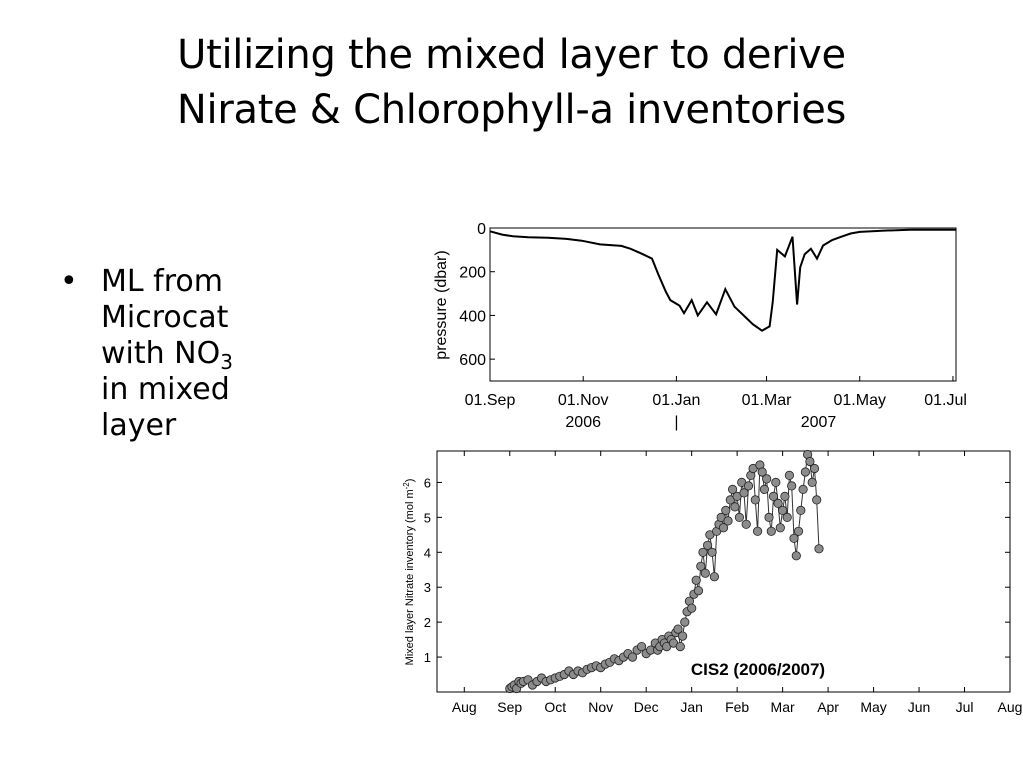  I want to click on pressure-plot-frame, so click(723, 304).